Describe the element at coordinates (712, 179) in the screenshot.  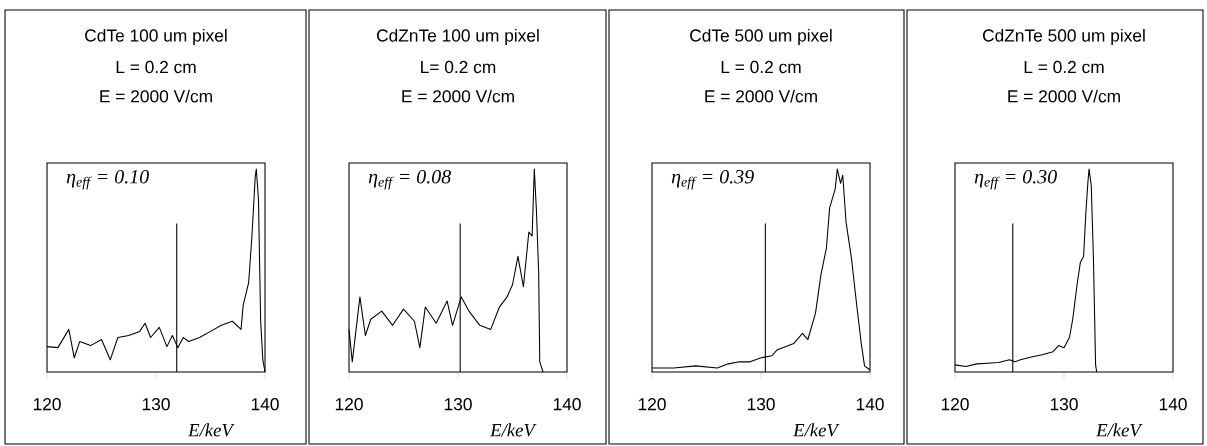
I see `annotation: η$_{eff}$ = 0.39` at that location.